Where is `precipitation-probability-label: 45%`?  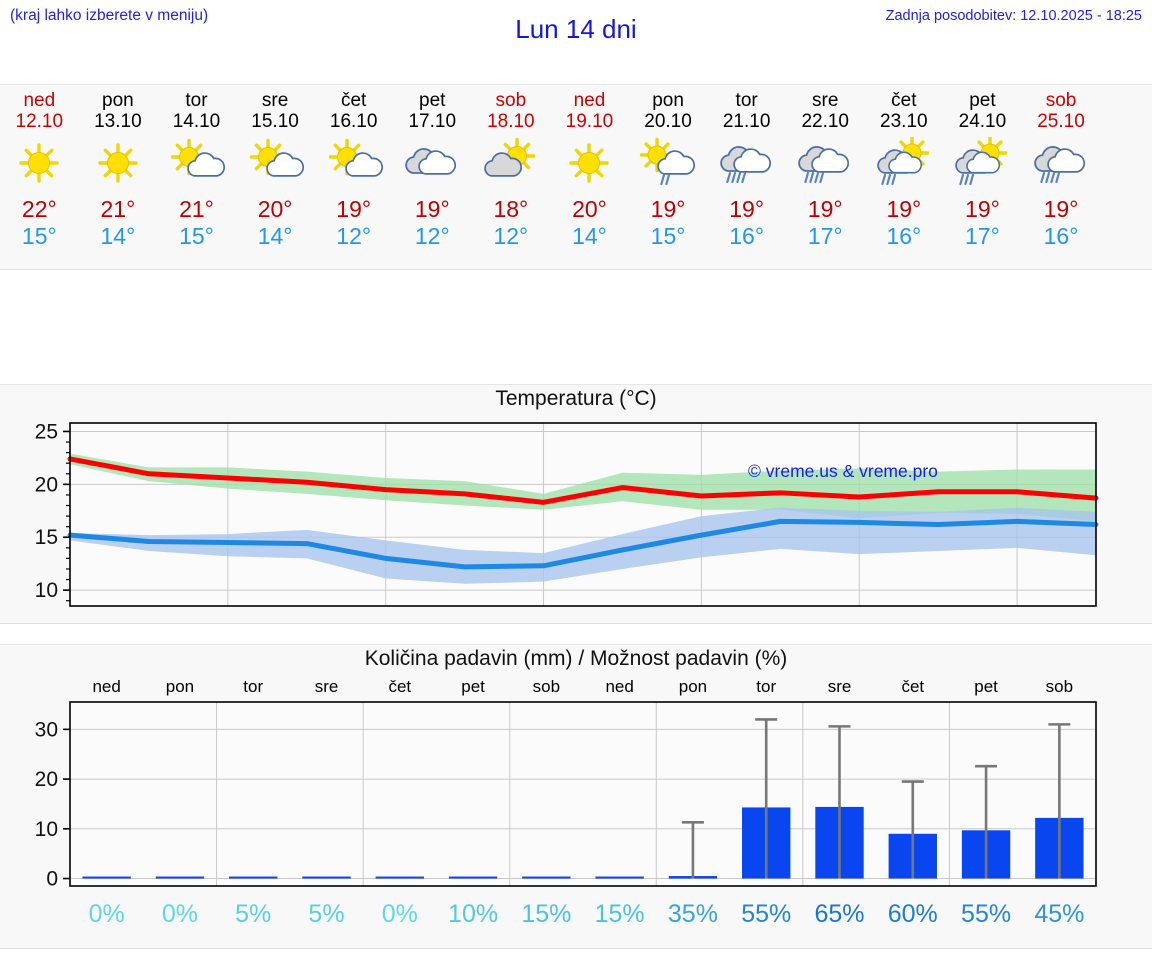
precipitation-probability-label: 45% is located at coordinates (1059, 914).